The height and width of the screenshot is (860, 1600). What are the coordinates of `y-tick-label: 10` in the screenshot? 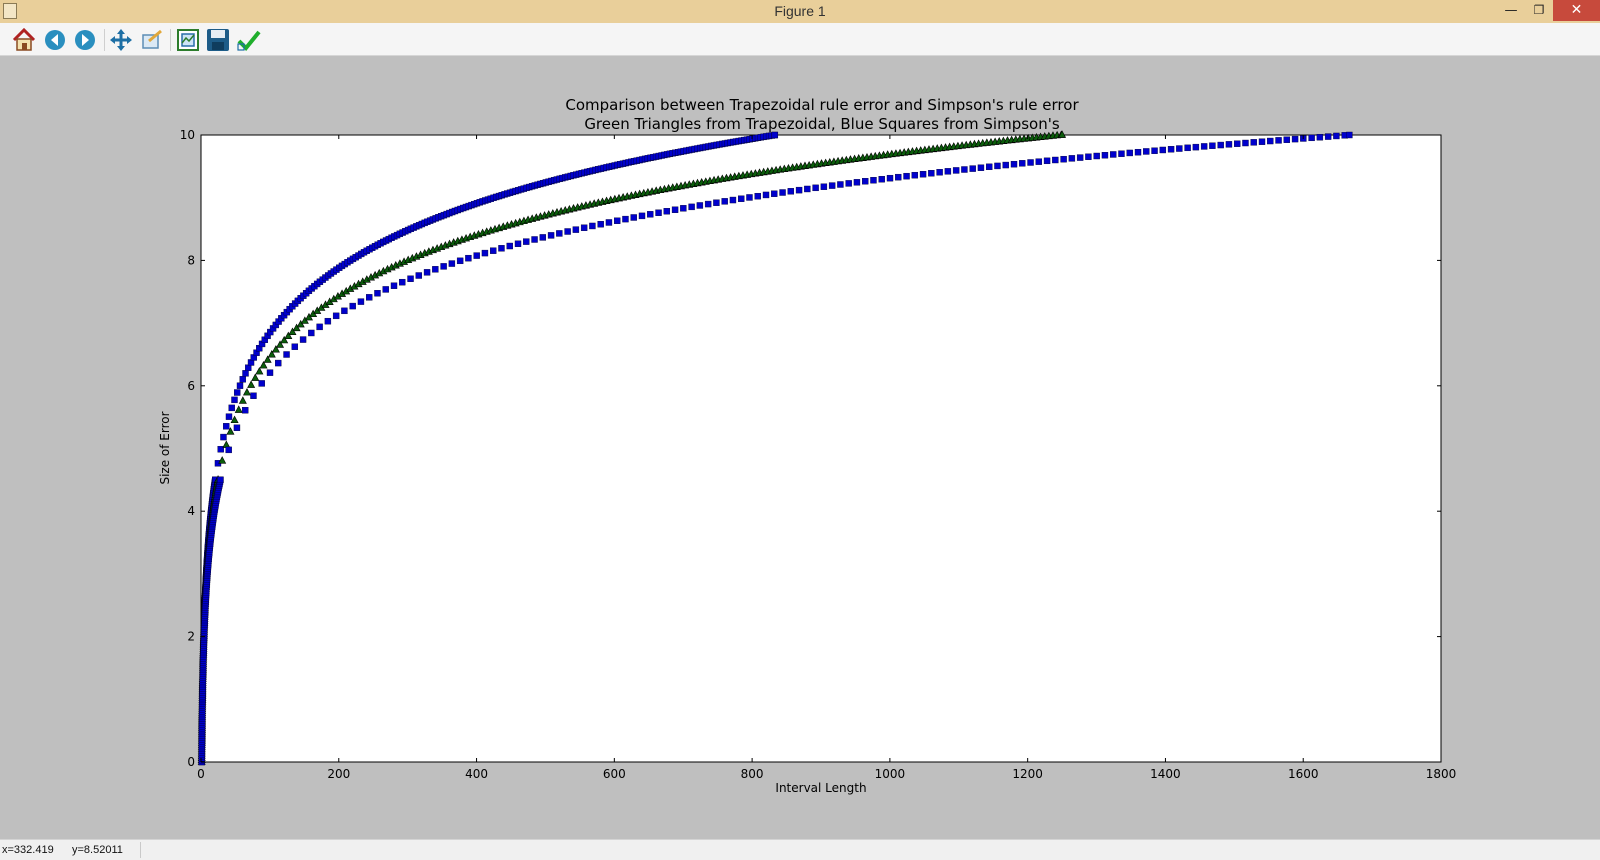 It's located at (187, 135).